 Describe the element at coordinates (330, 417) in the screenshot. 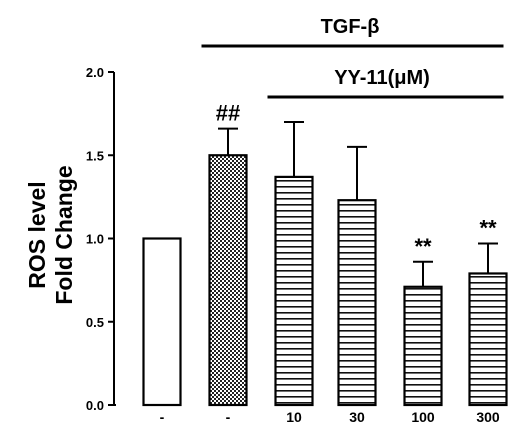

I see `x-axis-labels: - - 10 30 100 300` at that location.